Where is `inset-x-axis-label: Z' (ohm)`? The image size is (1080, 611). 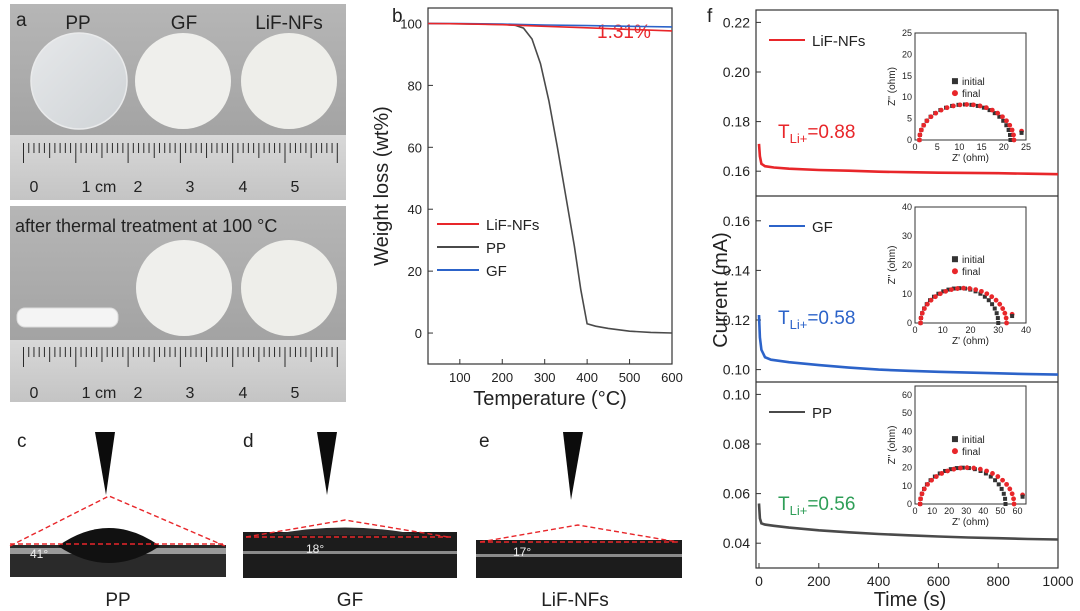 inset-x-axis-label: Z' (ohm) is located at coordinates (970, 158).